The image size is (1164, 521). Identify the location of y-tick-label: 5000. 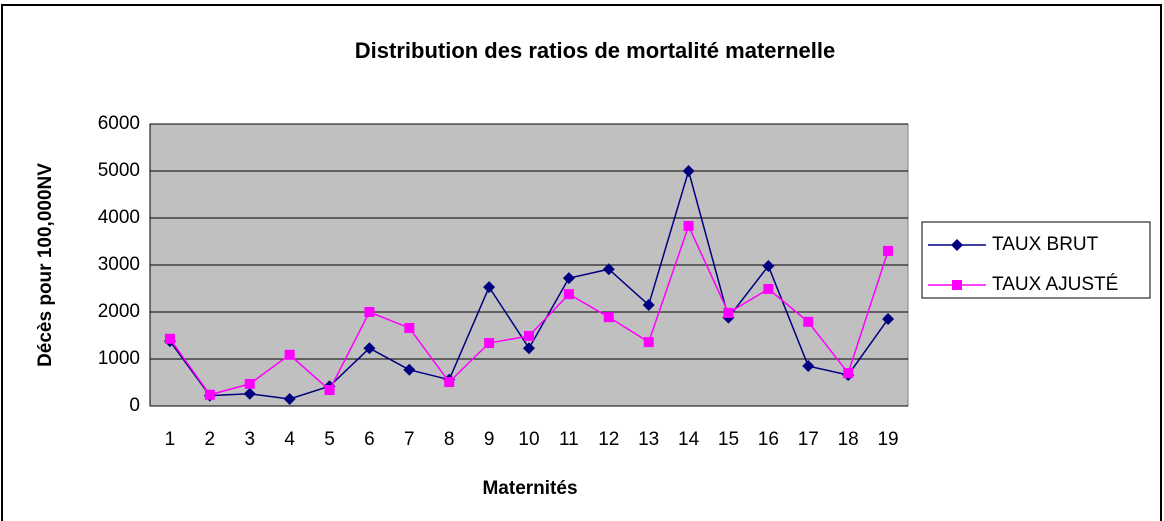
(119, 170).